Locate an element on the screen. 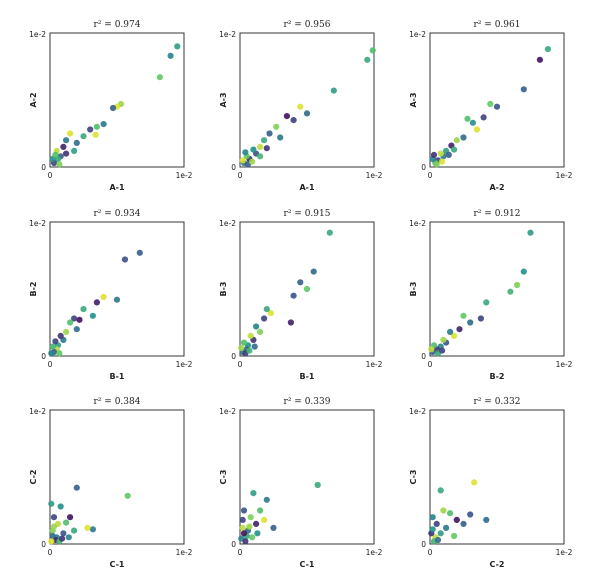 Image resolution: width=600 pixels, height=582 pixels. subplot-9: r² = 0.332 0 1e-2 0 1e-2 C-2 C-3 is located at coordinates (491, 483).